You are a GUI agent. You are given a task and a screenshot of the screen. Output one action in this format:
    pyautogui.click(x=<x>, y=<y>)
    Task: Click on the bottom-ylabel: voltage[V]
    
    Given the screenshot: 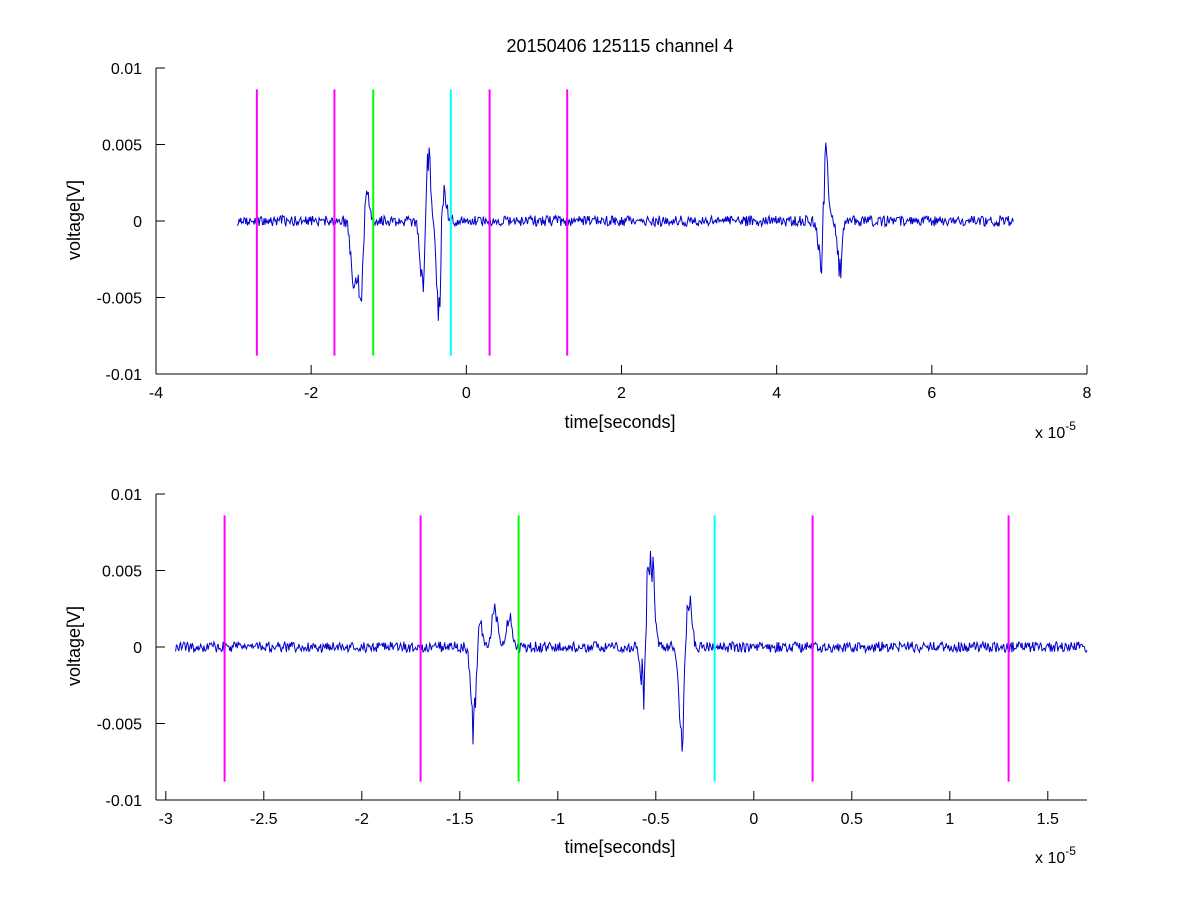 What is the action you would take?
    pyautogui.click(x=74, y=646)
    